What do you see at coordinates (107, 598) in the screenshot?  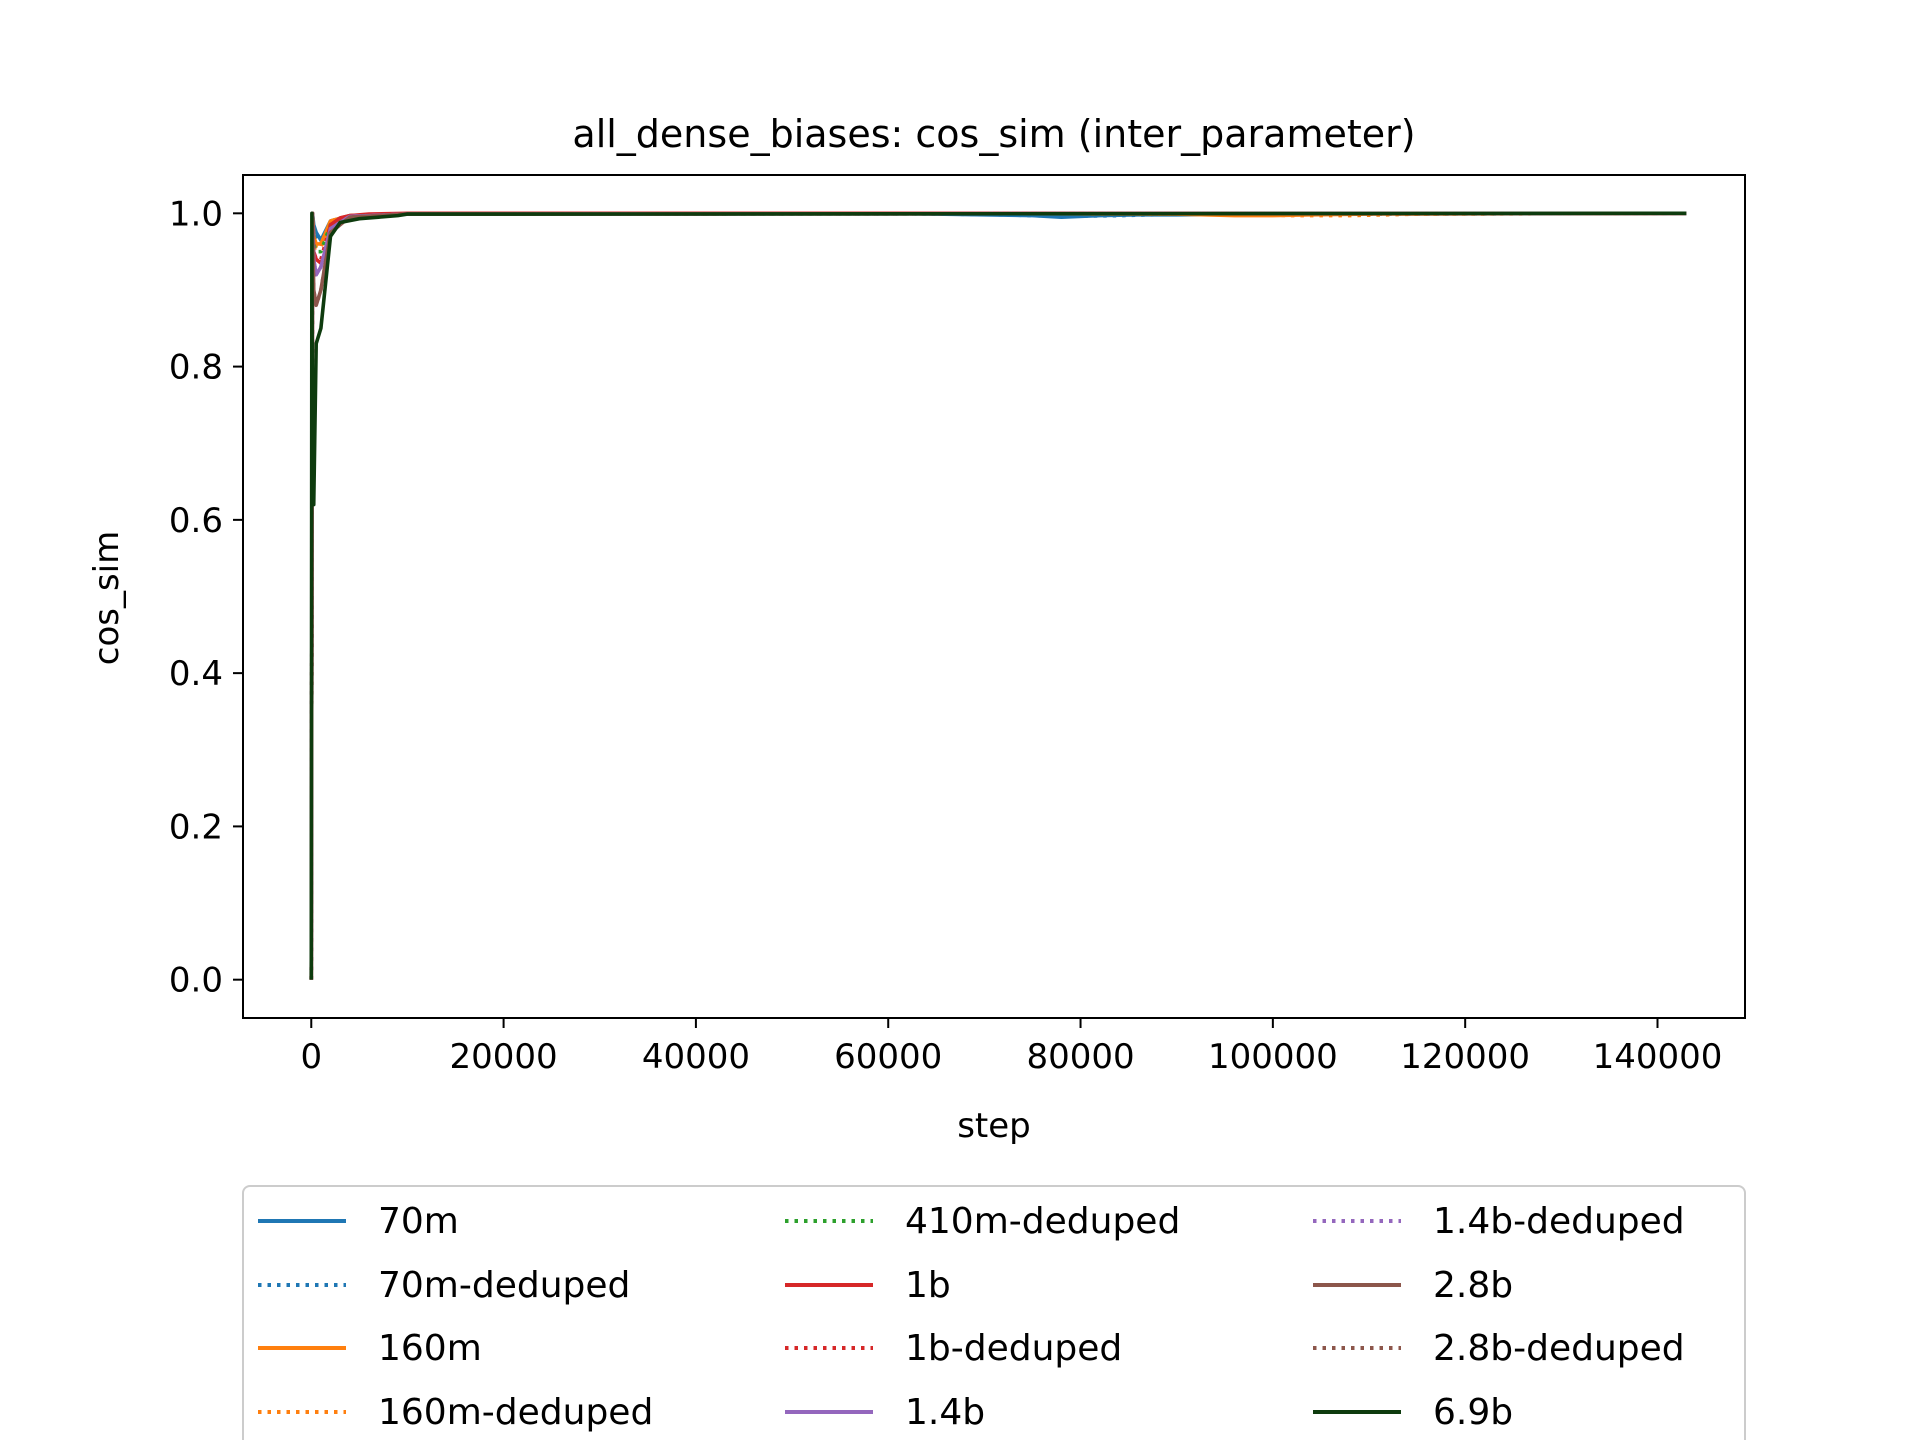 I see `y-axis-label: cos_sim` at bounding box center [107, 598].